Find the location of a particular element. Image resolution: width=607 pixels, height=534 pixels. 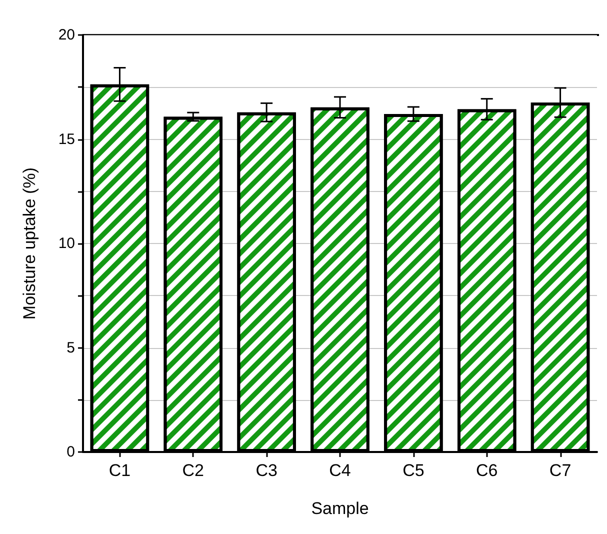

x-tick-label: C2 is located at coordinates (193, 470).